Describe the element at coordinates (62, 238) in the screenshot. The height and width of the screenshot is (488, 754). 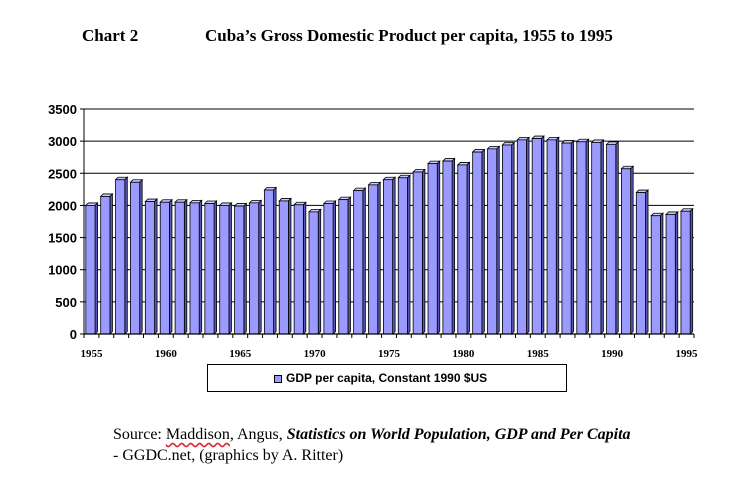
I see `y-tick-label: 1500` at that location.